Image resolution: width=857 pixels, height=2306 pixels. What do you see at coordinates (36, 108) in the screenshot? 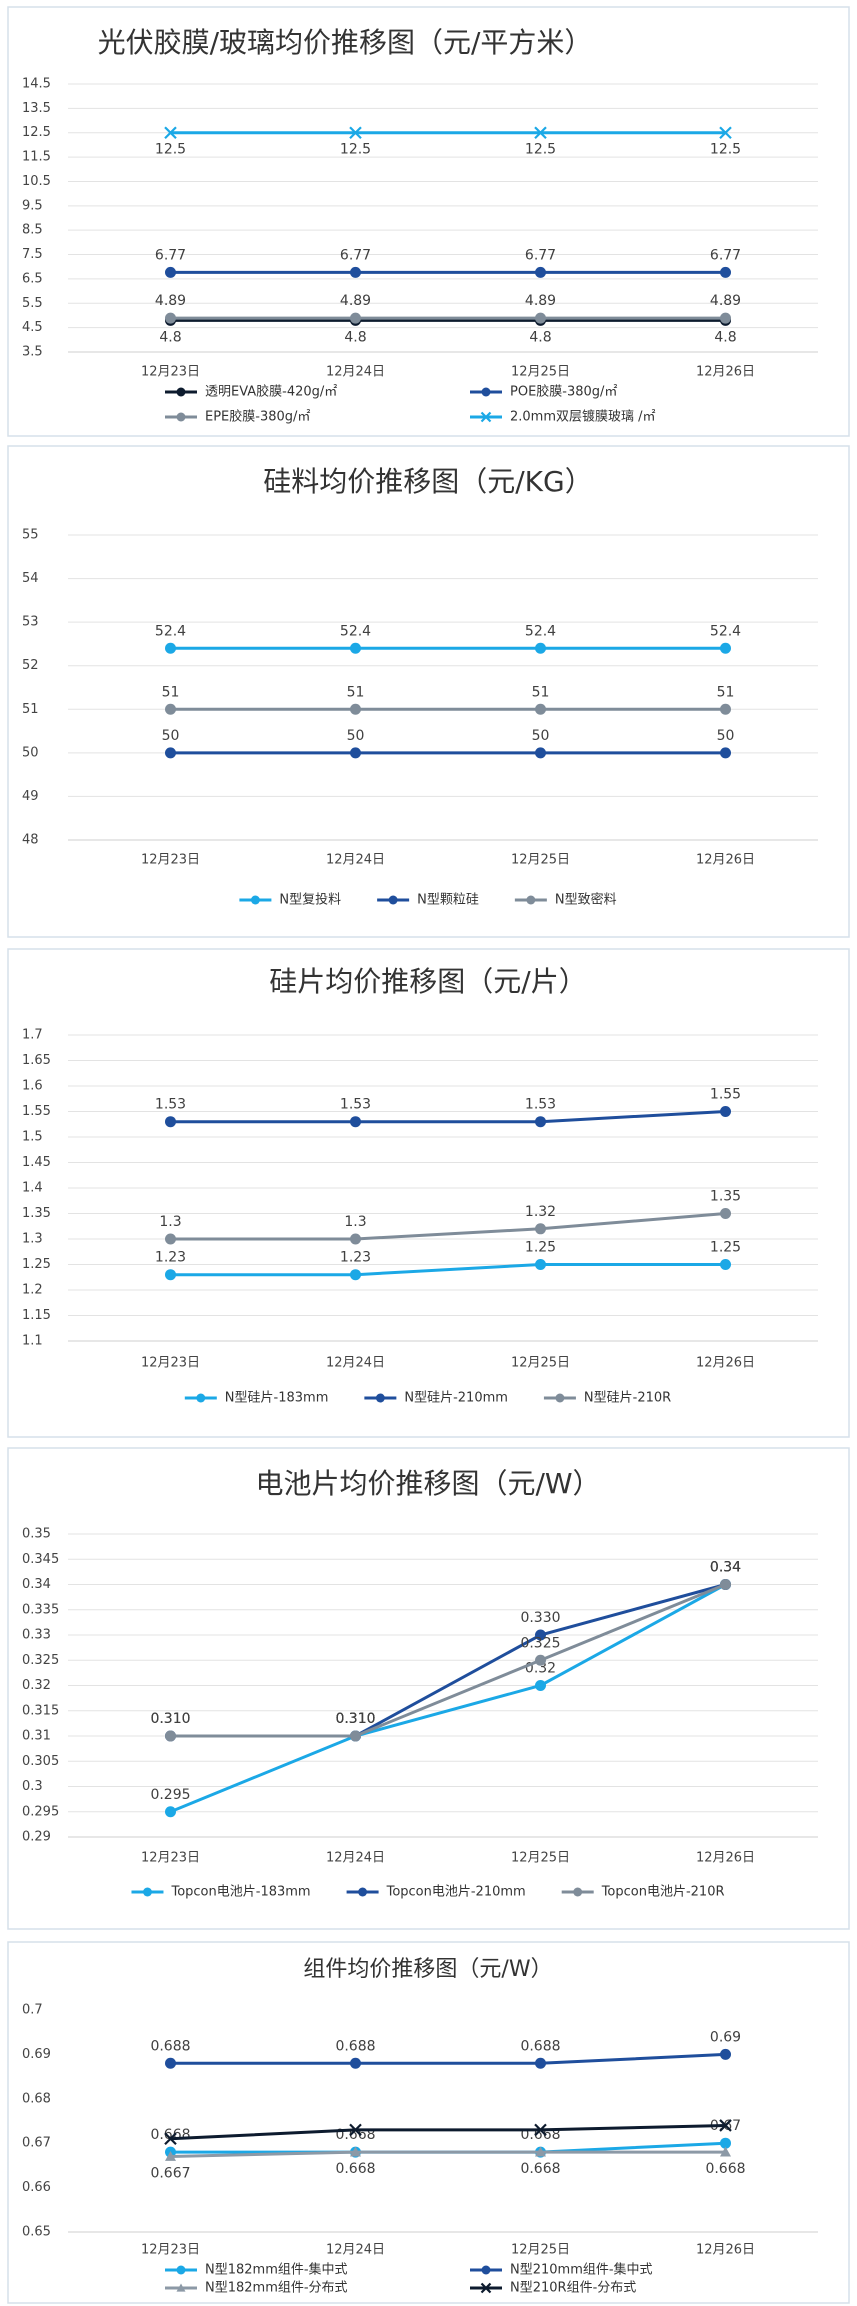
I see `y-tick-label: 13.5` at bounding box center [36, 108].